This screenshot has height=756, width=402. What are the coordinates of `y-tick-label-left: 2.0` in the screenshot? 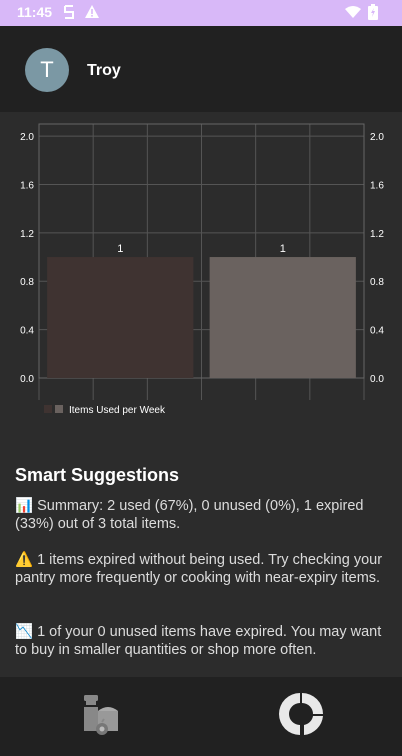 It's located at (27, 137).